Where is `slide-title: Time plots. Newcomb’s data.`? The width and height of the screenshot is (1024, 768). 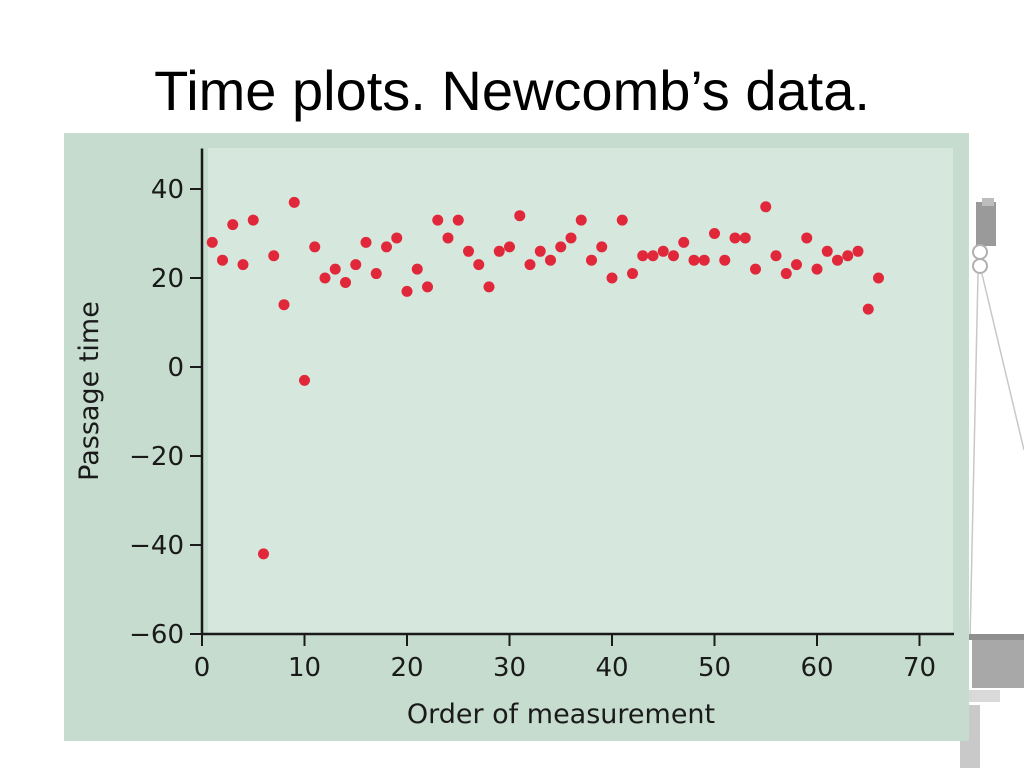
slide-title: Time plots. Newcomb’s data. is located at coordinates (512, 90).